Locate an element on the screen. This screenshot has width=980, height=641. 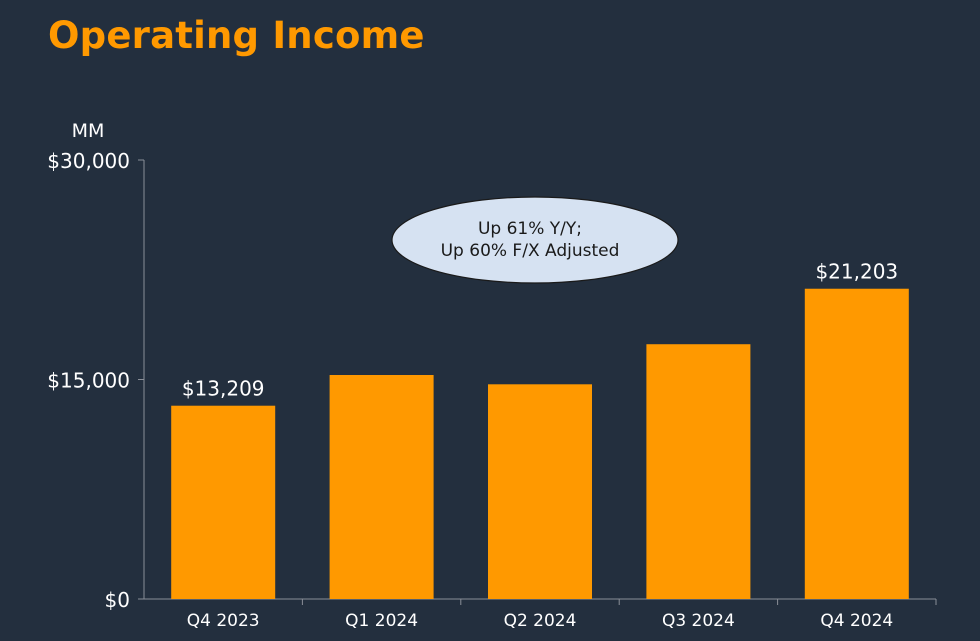
y-axis-unit-label: MM is located at coordinates (88, 131).